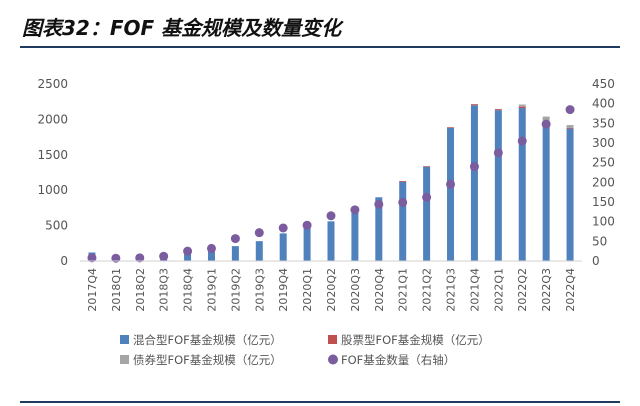 The width and height of the screenshot is (640, 406). I want to click on x-tick-label: 2020Q1, so click(307, 290).